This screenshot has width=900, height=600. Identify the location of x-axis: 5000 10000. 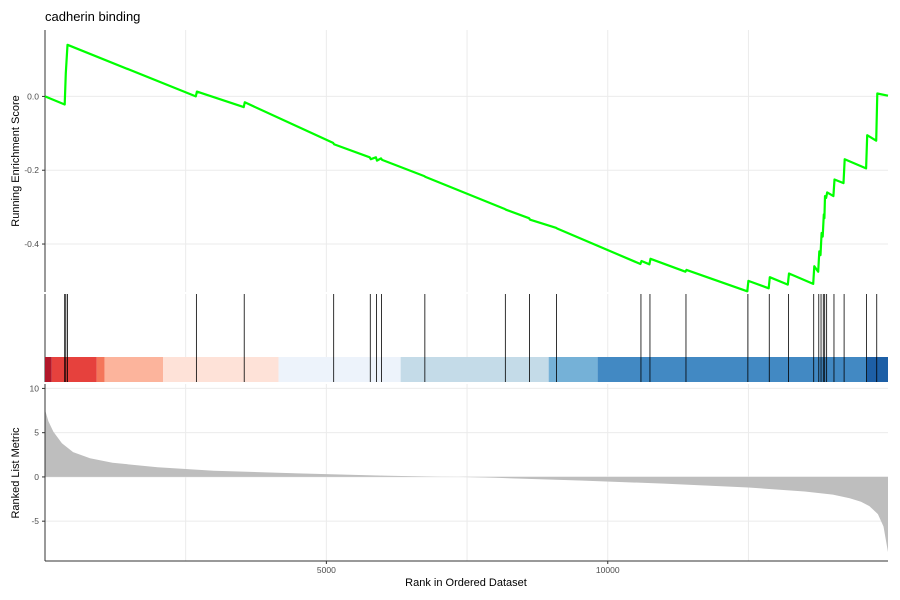
(468, 568).